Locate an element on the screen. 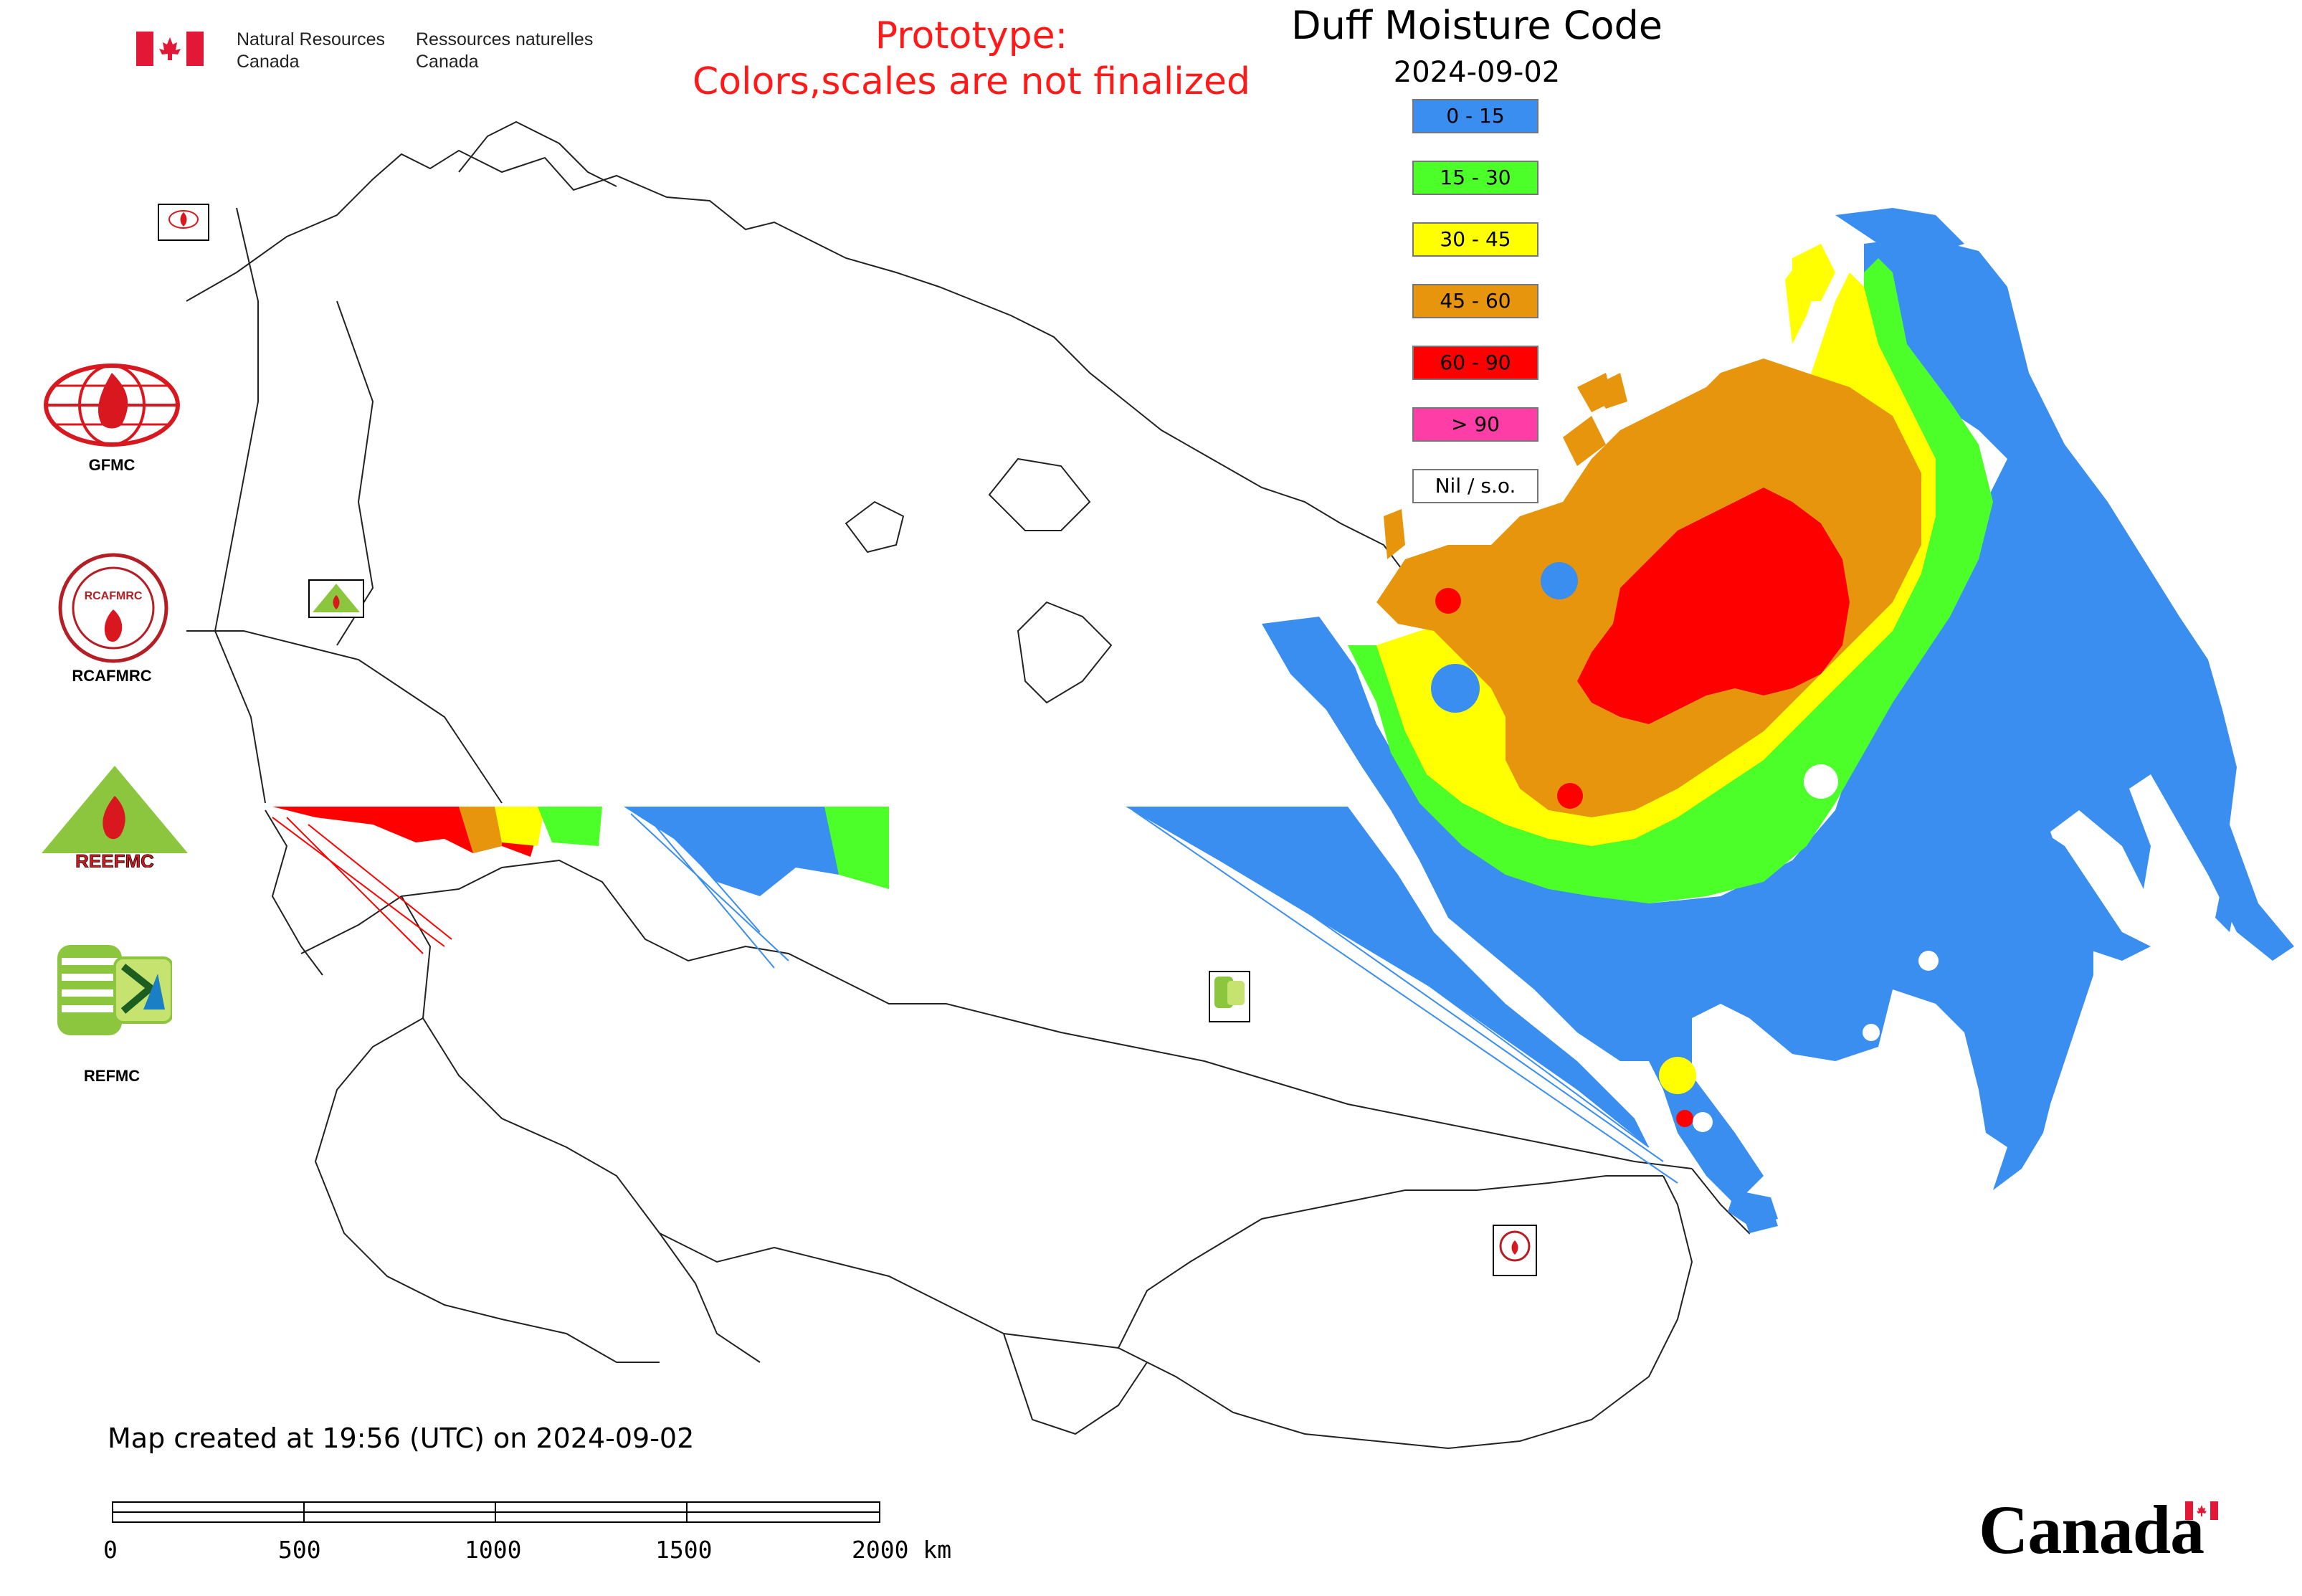  rcafmrc-seal-icon: RCAFMRC is located at coordinates (113, 608).